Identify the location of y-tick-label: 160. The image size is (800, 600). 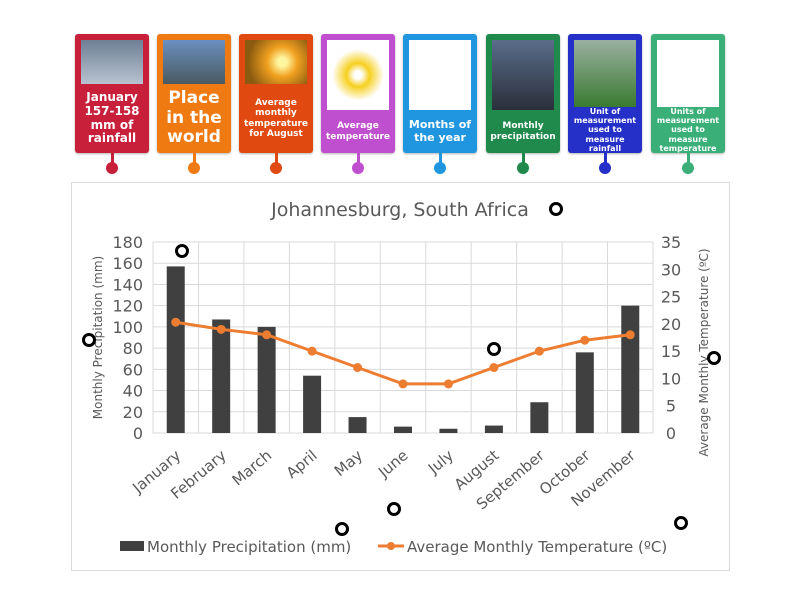
(127, 263).